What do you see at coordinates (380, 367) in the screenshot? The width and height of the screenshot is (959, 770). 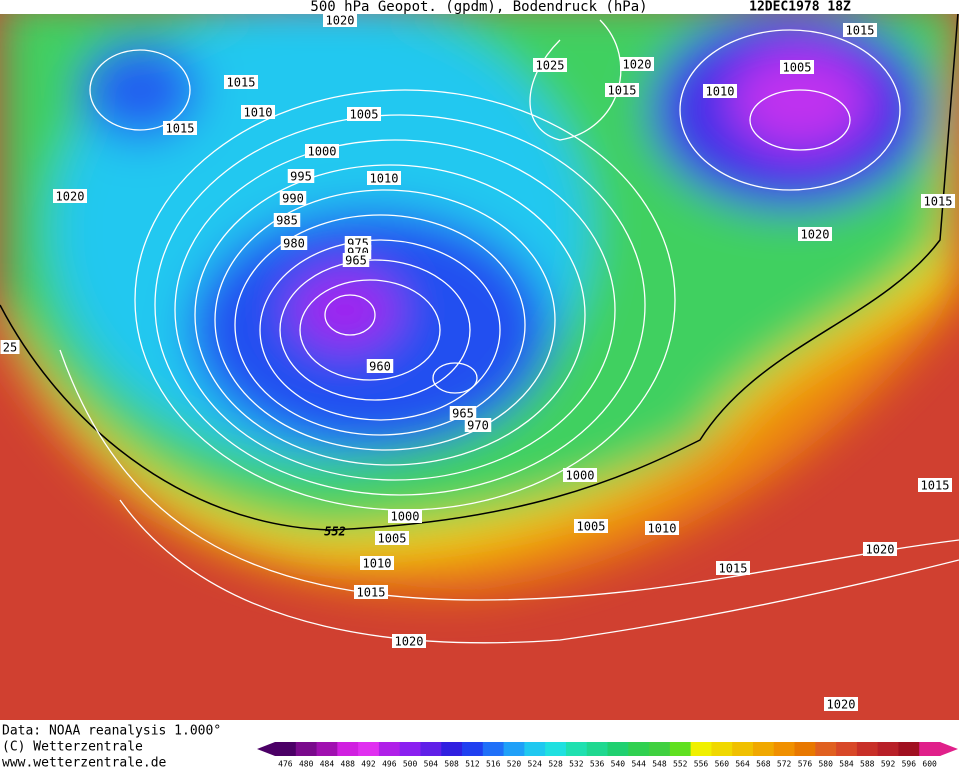 I see `isobar-label: 960` at bounding box center [380, 367].